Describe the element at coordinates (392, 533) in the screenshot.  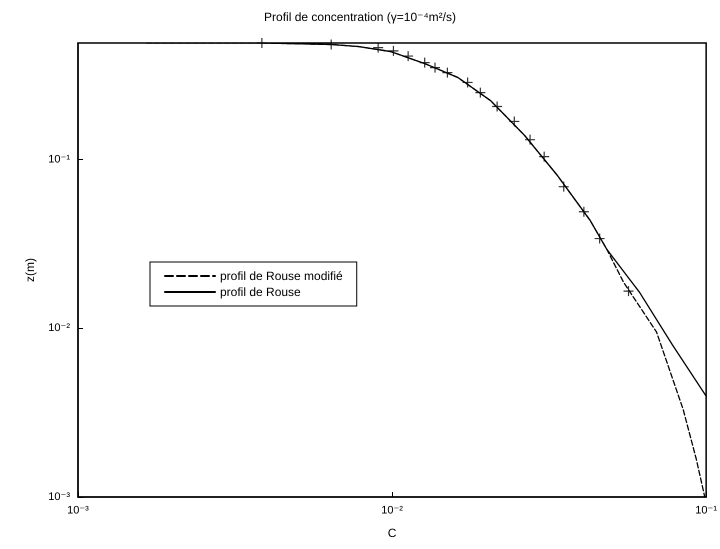
I see `x-axis-title: C` at that location.